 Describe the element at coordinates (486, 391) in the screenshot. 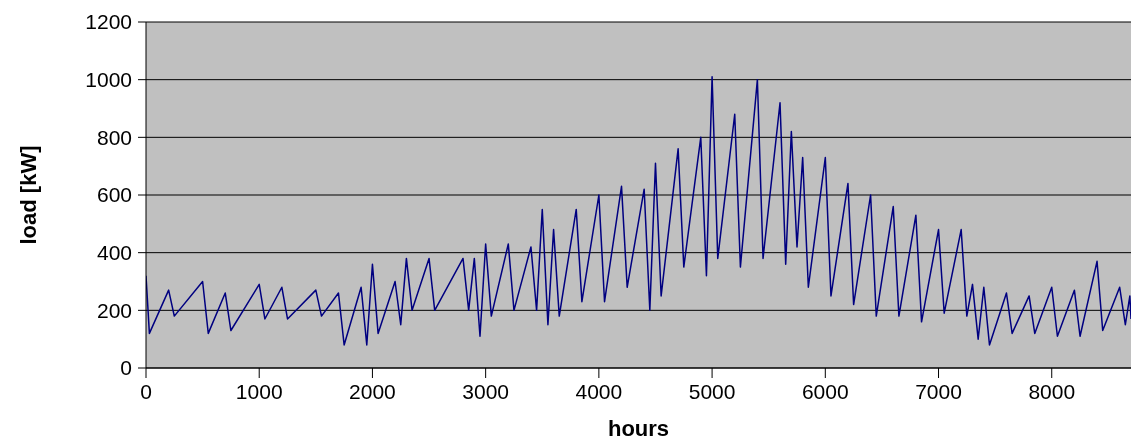

I see `x-tick-label: 3000` at that location.